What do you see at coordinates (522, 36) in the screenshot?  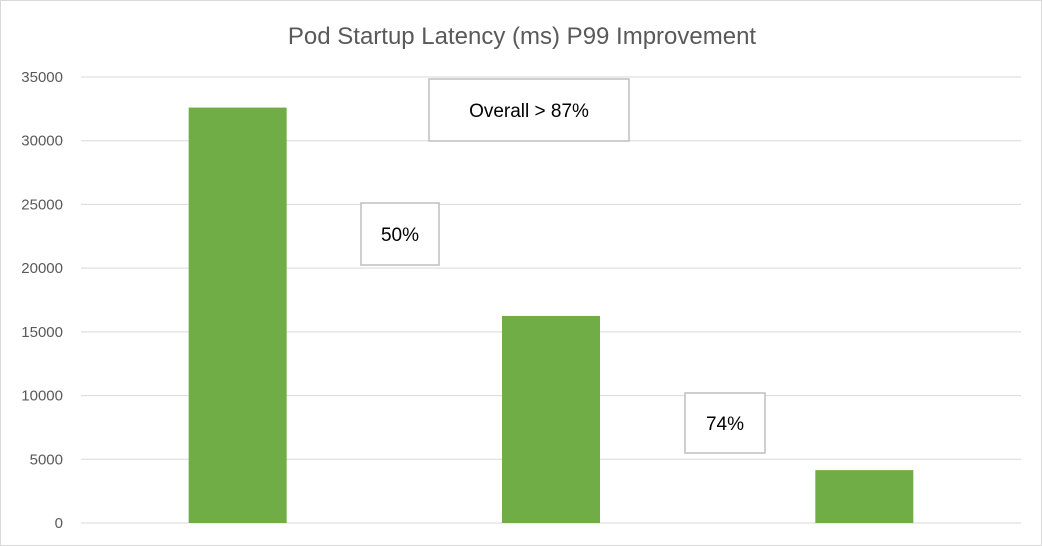 I see `chart-title: Pod Startup Latency (ms) P99 Improvement` at bounding box center [522, 36].